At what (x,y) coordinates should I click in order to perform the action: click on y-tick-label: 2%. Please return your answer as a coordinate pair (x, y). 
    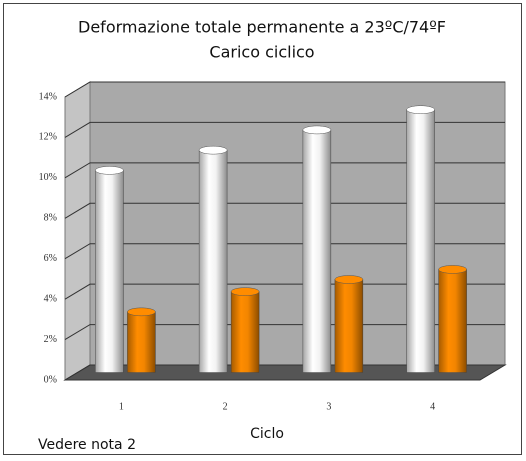
    Looking at the image, I should click on (50, 339).